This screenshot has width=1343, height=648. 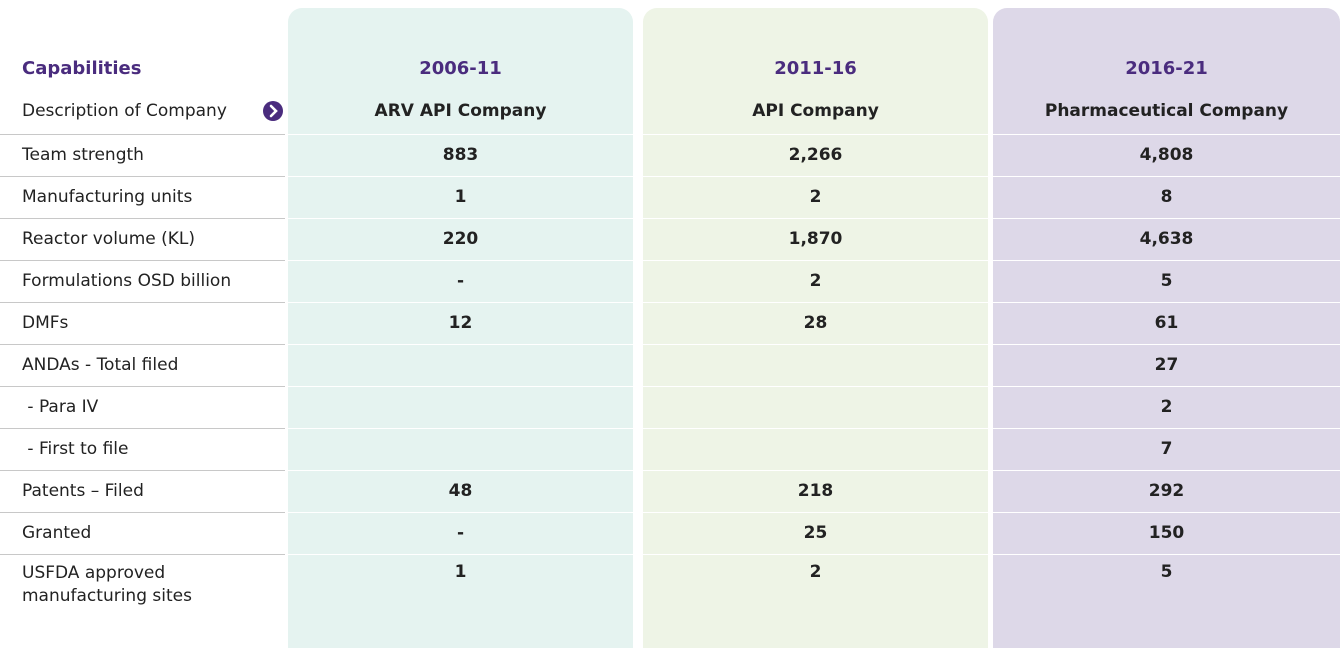 What do you see at coordinates (1166, 197) in the screenshot?
I see `cell-value: 8` at bounding box center [1166, 197].